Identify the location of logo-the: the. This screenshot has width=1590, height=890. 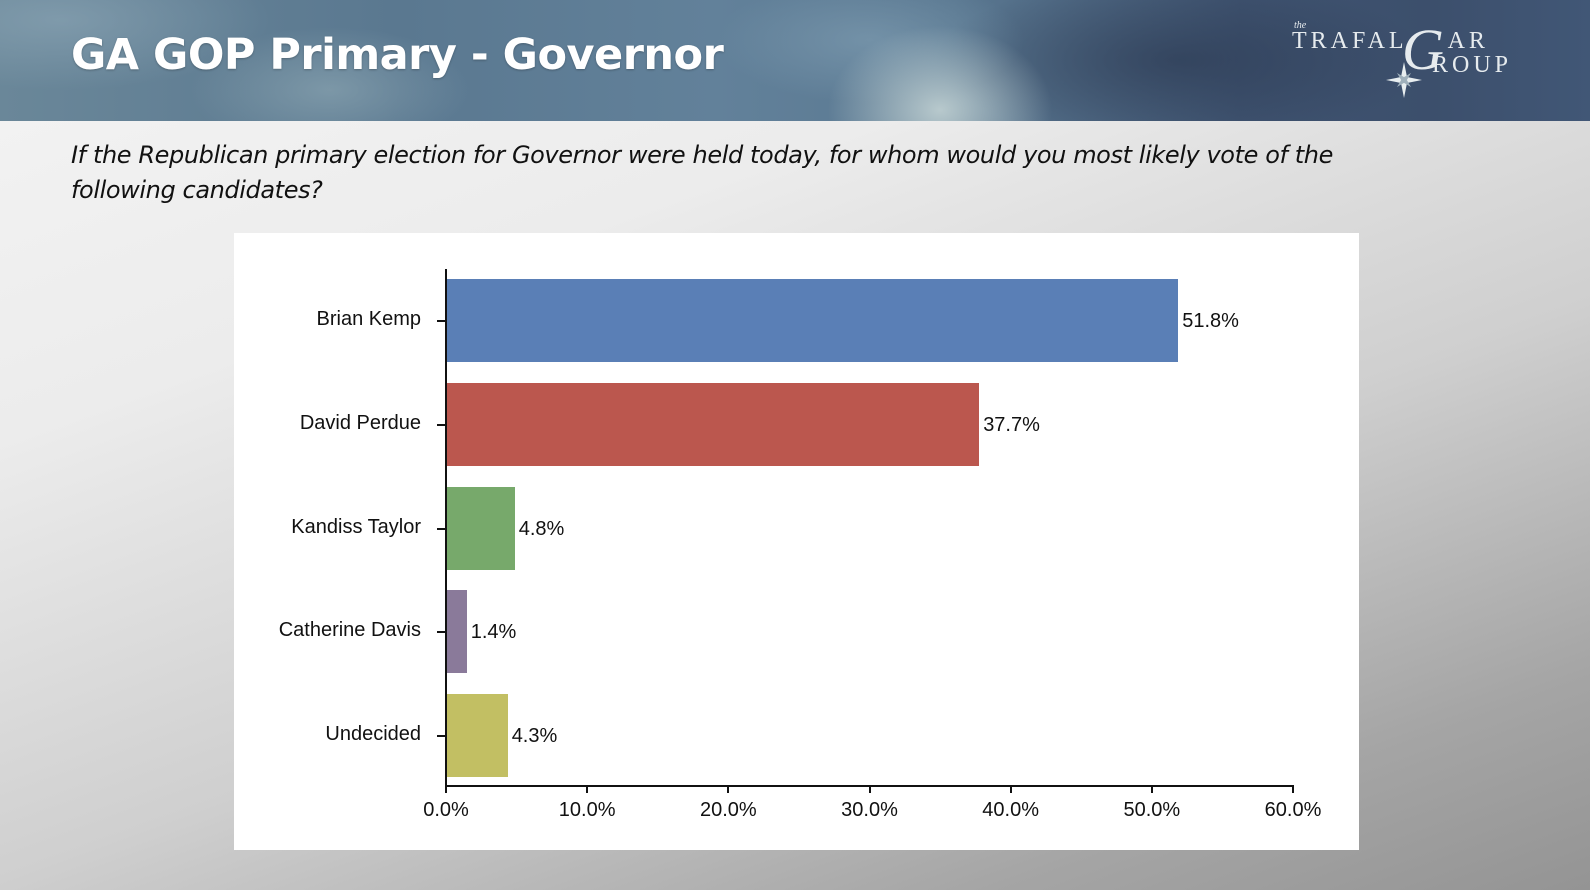
(1300, 25).